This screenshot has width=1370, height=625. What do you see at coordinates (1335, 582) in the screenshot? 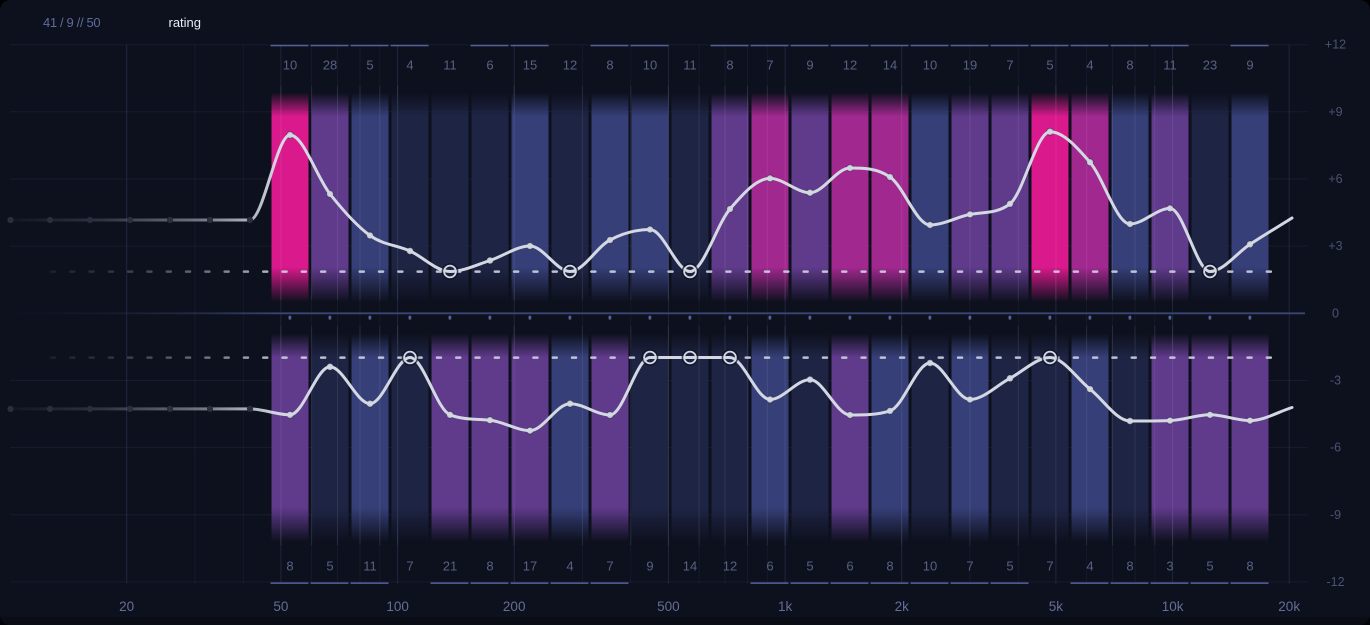
I see `svg-text: -12` at bounding box center [1335, 582].